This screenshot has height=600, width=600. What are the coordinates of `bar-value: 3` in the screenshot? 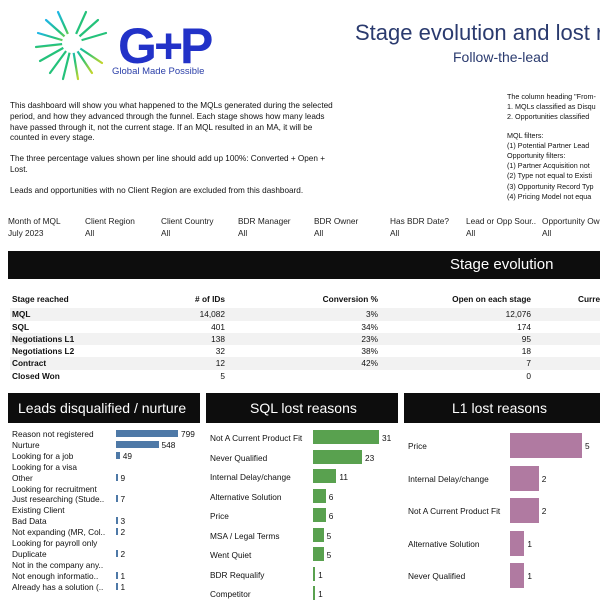 It's located at (123, 521).